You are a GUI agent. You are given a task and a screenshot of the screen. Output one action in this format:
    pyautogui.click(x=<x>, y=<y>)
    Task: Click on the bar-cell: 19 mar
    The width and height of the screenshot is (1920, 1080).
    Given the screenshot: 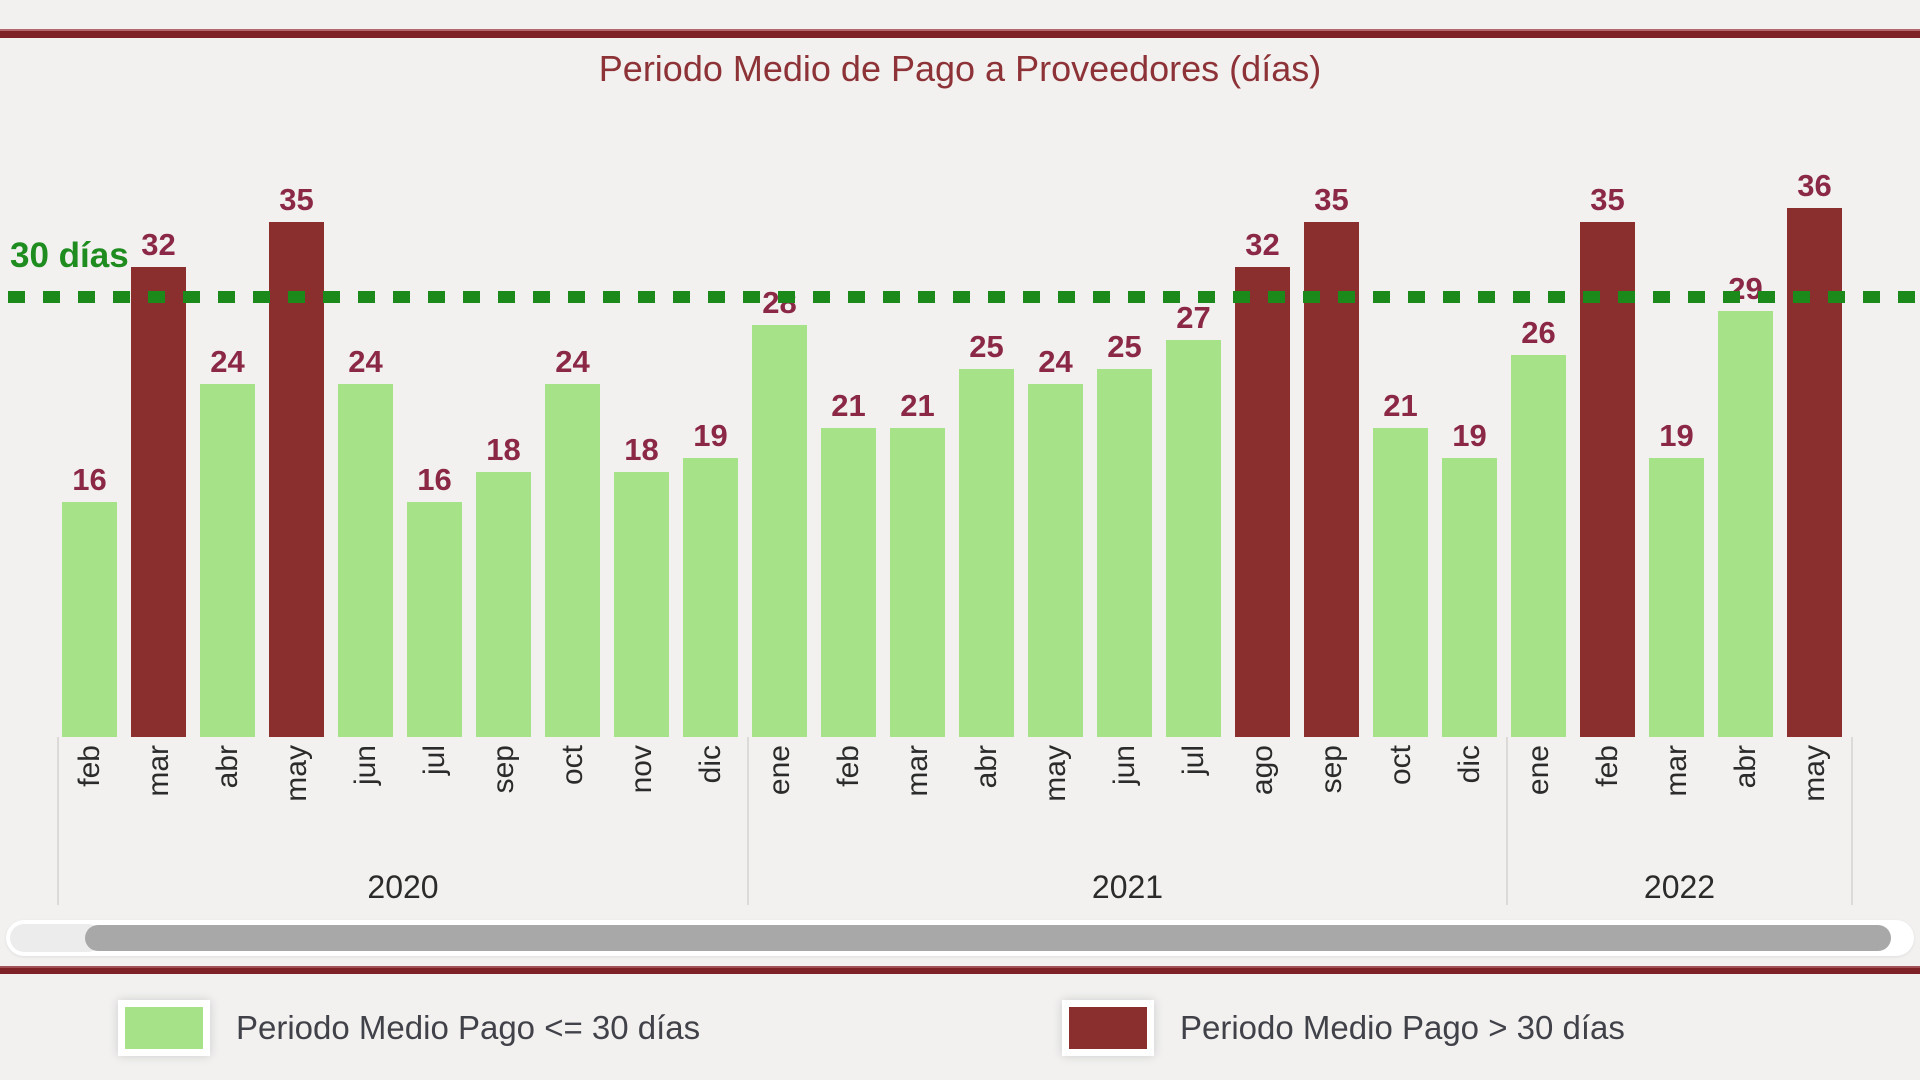 What is the action you would take?
    pyautogui.click(x=1676, y=511)
    